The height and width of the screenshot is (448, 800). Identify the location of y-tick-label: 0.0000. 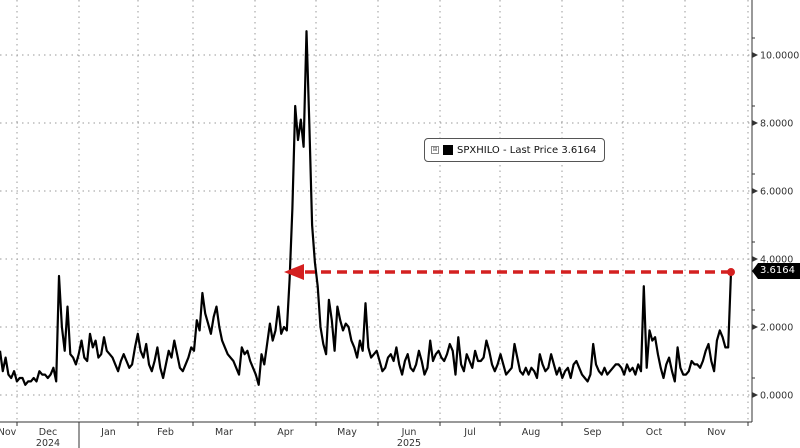
(776, 396).